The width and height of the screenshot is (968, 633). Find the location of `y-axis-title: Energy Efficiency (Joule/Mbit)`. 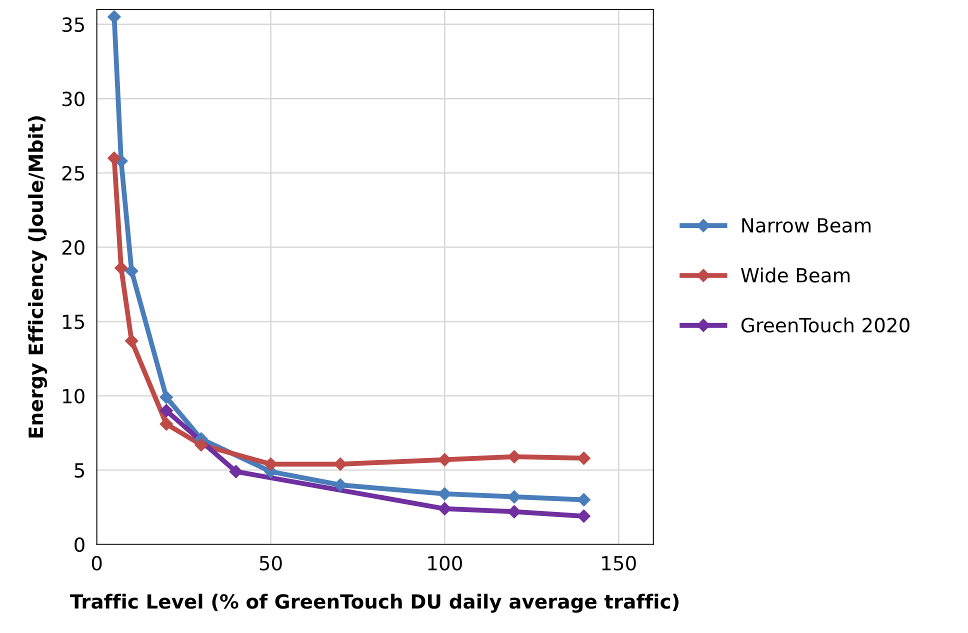

y-axis-title: Energy Efficiency (Joule/Mbit) is located at coordinates (38, 277).